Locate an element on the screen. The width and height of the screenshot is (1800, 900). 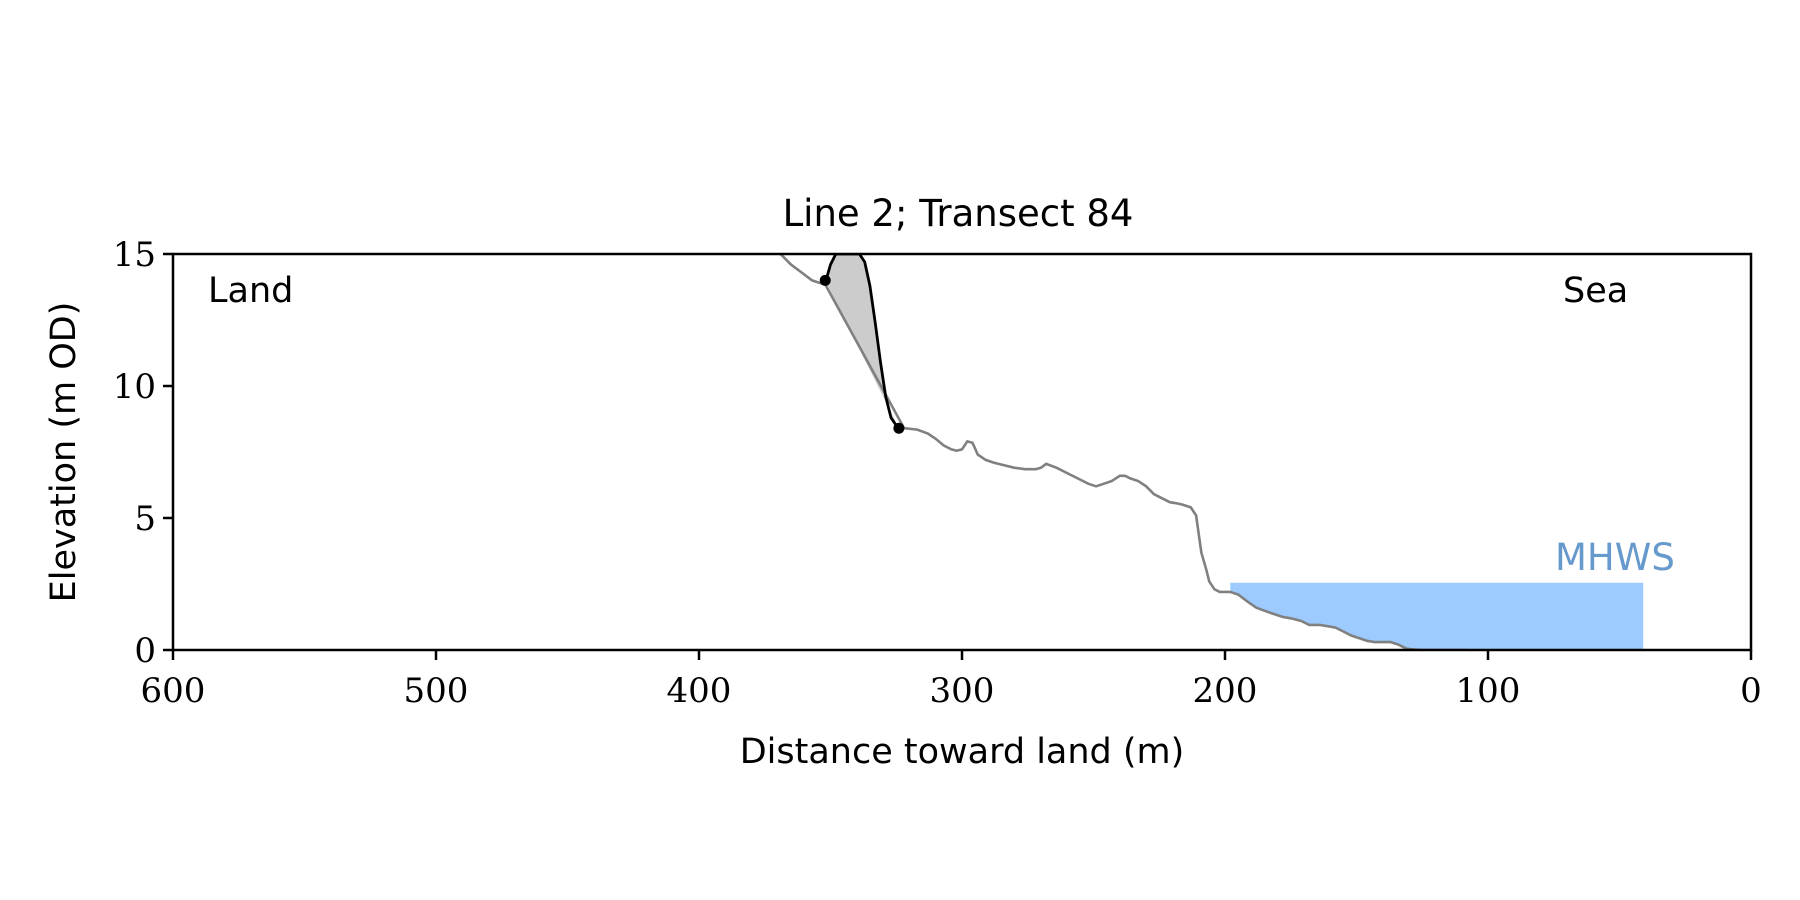
x-tick-label: 100 is located at coordinates (1488, 691).